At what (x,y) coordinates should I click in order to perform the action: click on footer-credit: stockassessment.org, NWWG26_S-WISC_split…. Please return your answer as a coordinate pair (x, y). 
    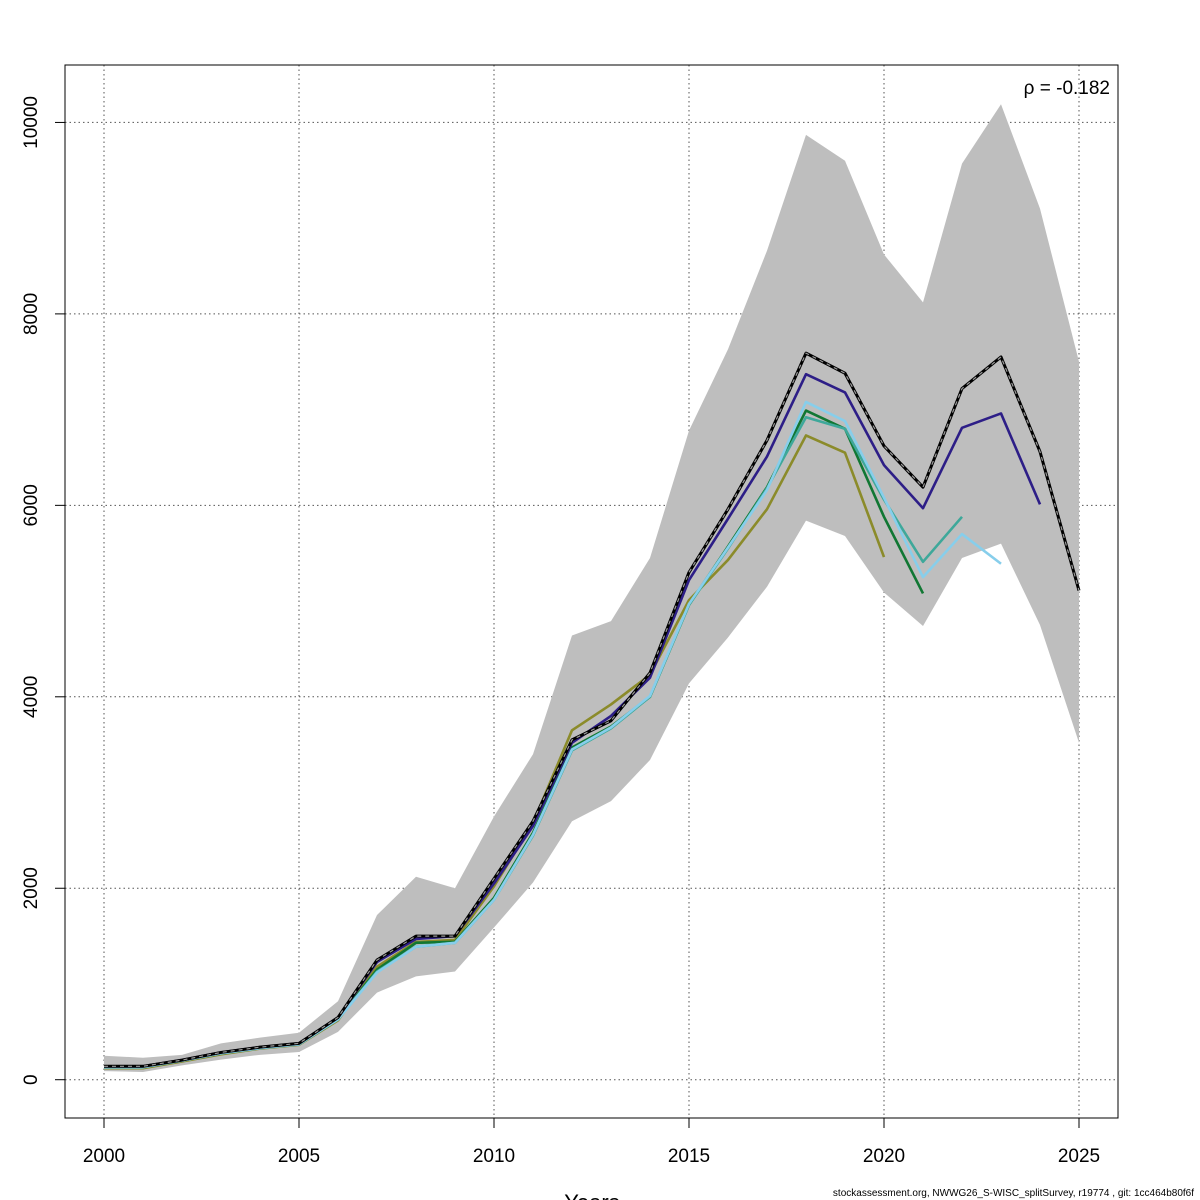
    Looking at the image, I should click on (1013, 1193).